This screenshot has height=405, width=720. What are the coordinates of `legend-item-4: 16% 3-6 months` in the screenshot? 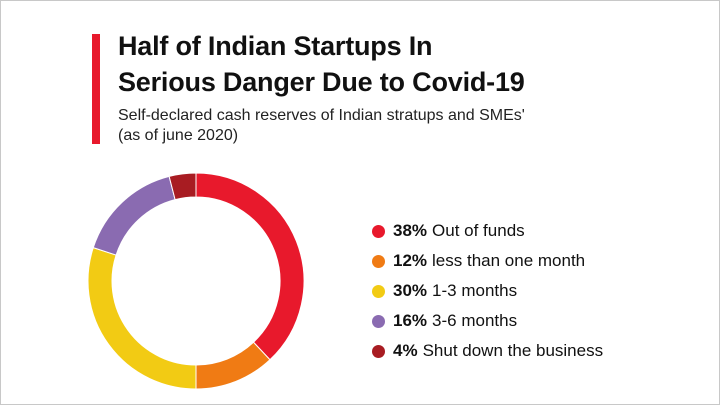 It's located at (532, 321).